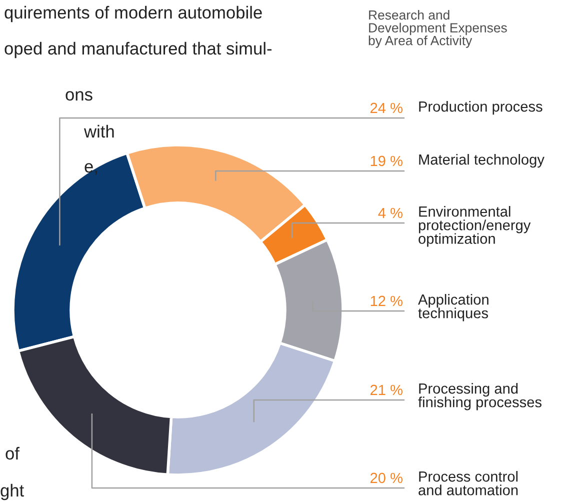  Describe the element at coordinates (480, 396) in the screenshot. I see `slice-label: Processing and finishing processes` at that location.